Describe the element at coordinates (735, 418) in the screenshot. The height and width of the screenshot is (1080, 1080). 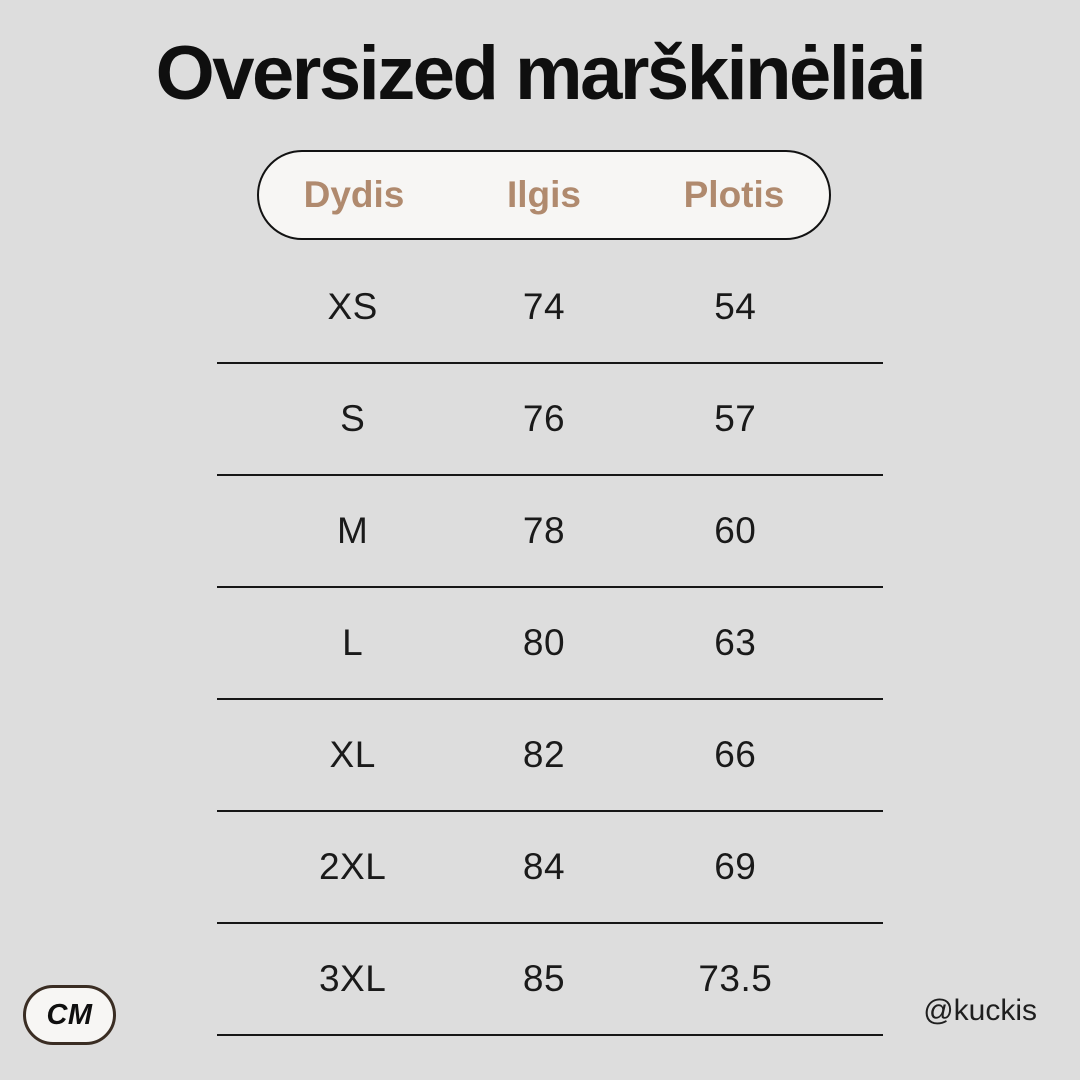
I see `cell-width: 57` at that location.